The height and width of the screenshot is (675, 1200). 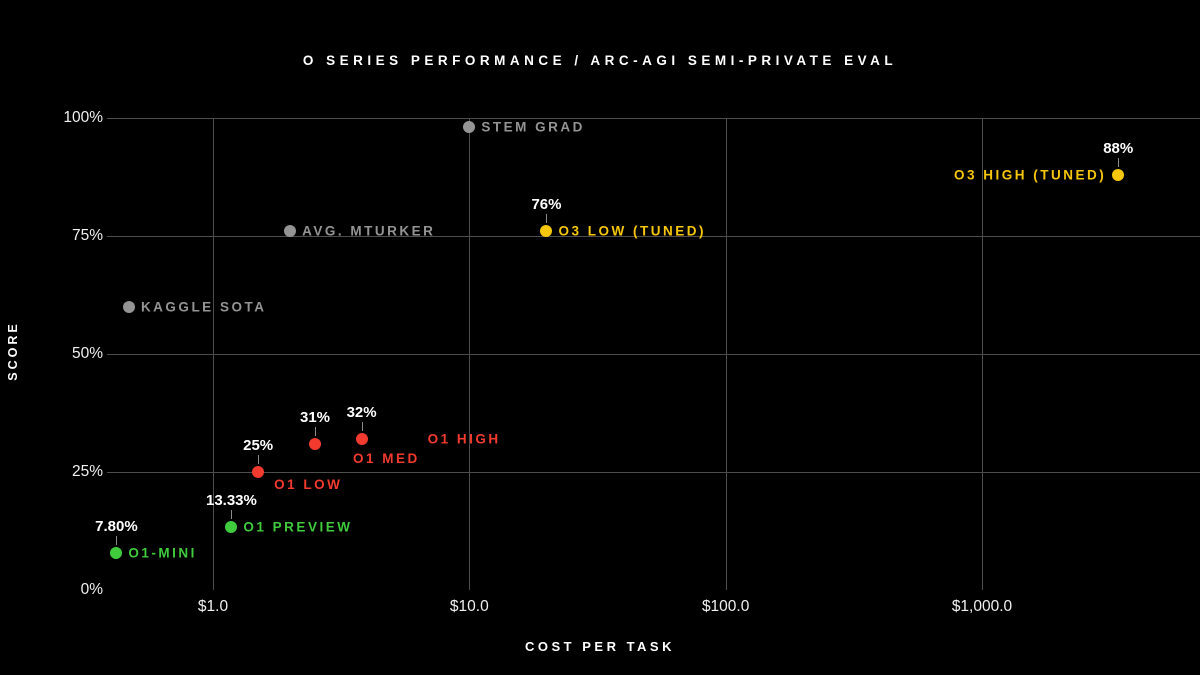 What do you see at coordinates (464, 439) in the screenshot?
I see `data-point-label: O1 HIGH` at bounding box center [464, 439].